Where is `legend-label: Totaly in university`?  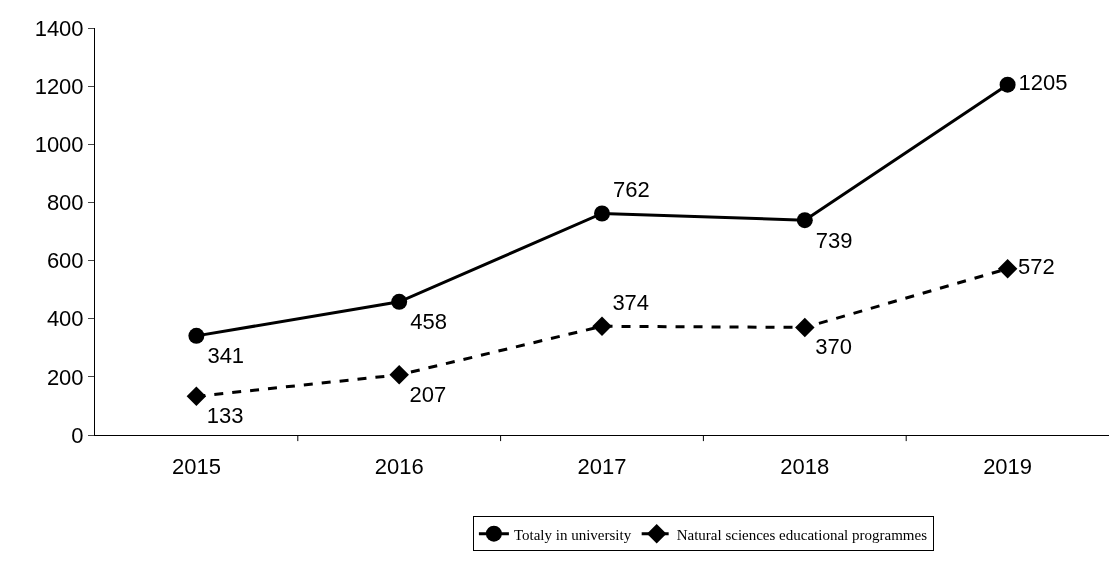 legend-label: Totaly in university is located at coordinates (572, 534).